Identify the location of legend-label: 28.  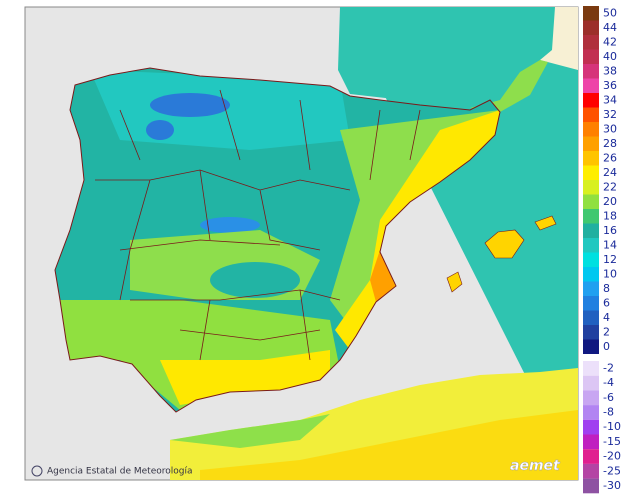
(610, 143).